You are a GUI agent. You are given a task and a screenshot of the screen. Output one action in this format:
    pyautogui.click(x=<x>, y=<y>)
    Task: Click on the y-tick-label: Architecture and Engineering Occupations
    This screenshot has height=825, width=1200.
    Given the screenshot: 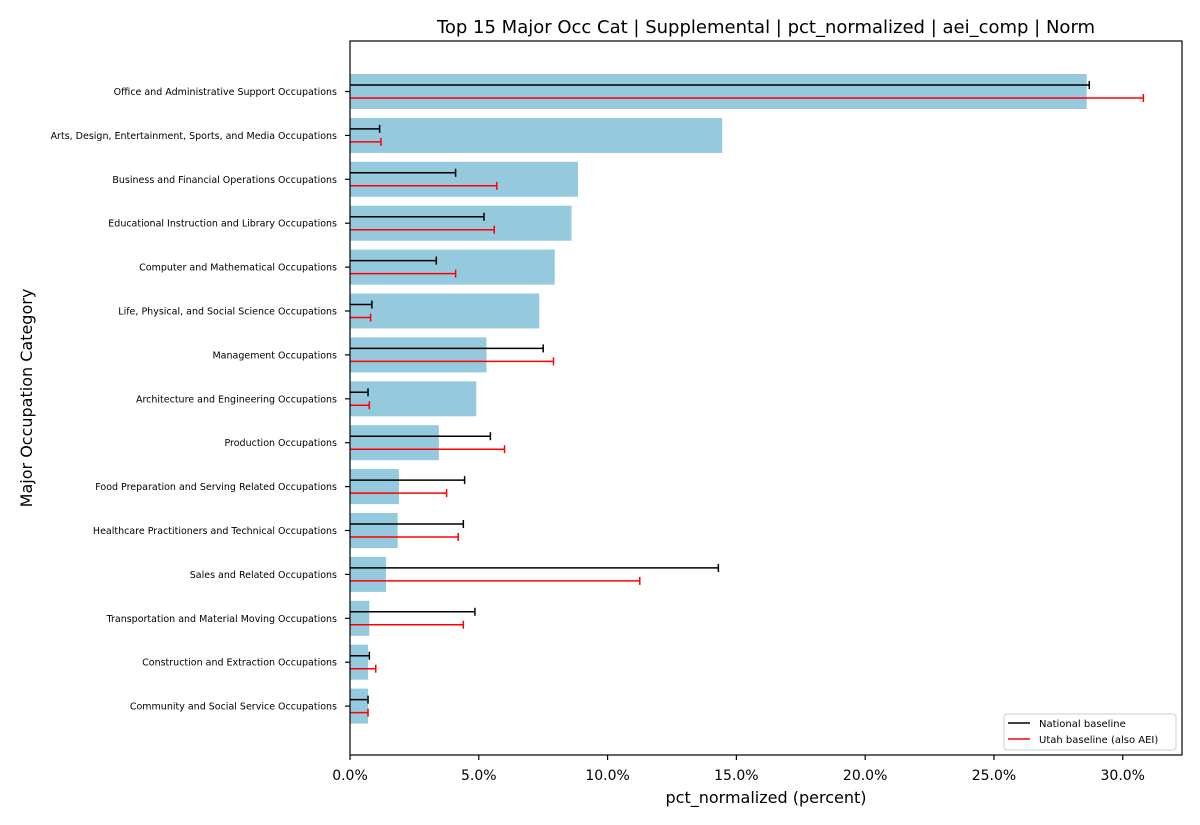 What is the action you would take?
    pyautogui.click(x=236, y=399)
    